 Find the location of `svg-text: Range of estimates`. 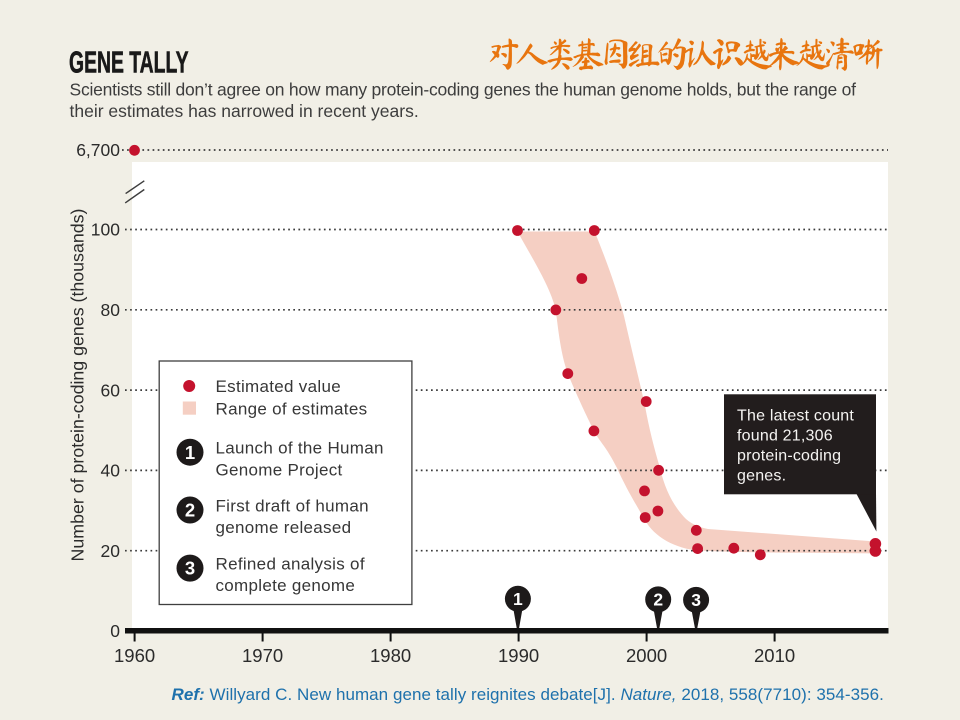

svg-text: Range of estimates is located at coordinates (292, 408).